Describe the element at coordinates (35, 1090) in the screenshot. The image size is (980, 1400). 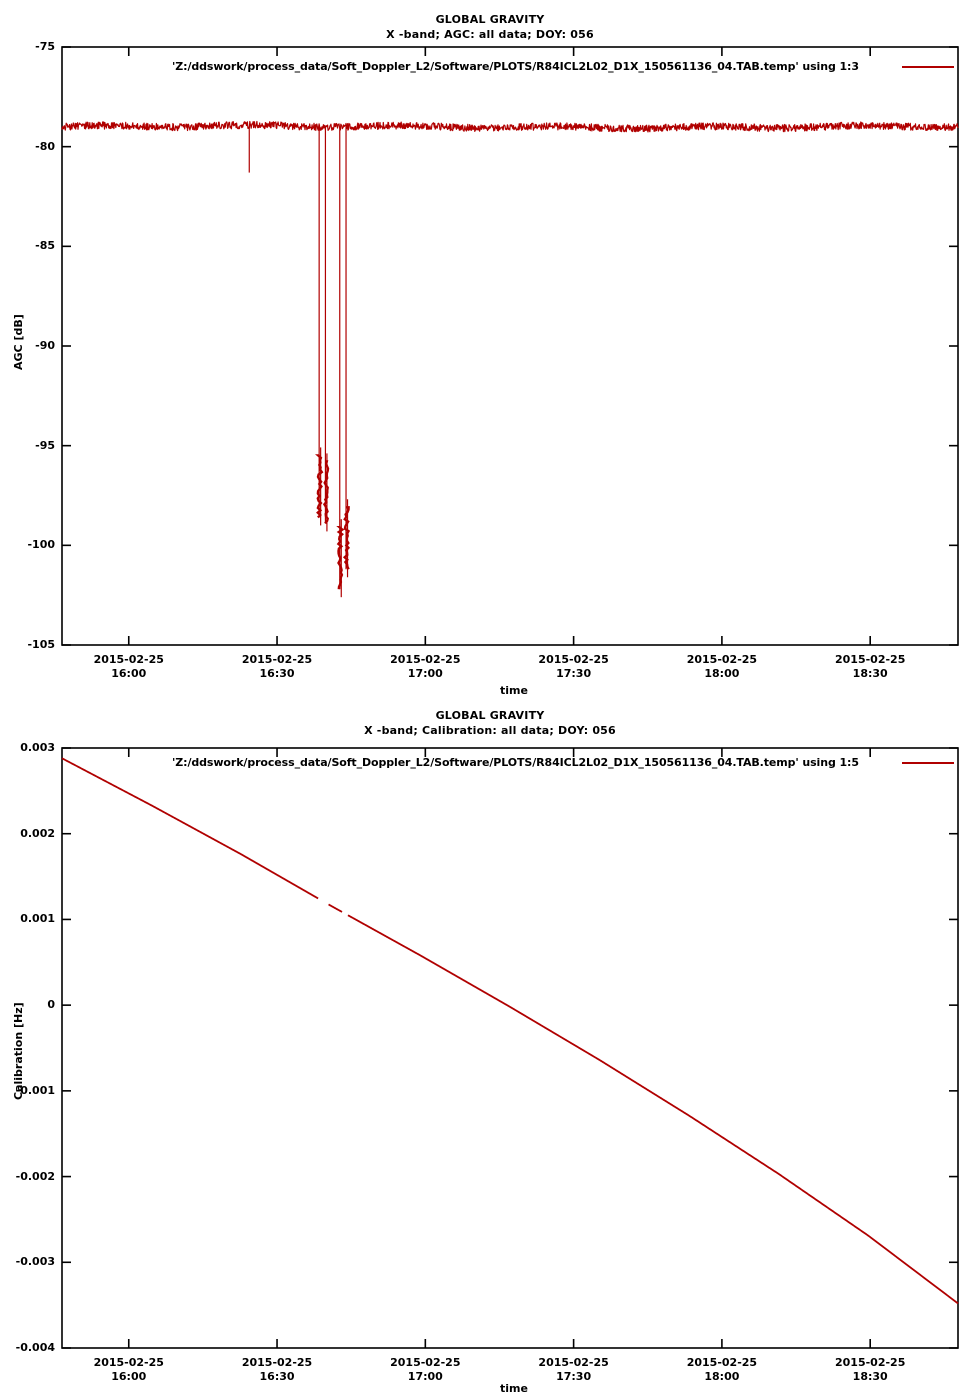
I see `y-tick-label: -0.001` at that location.